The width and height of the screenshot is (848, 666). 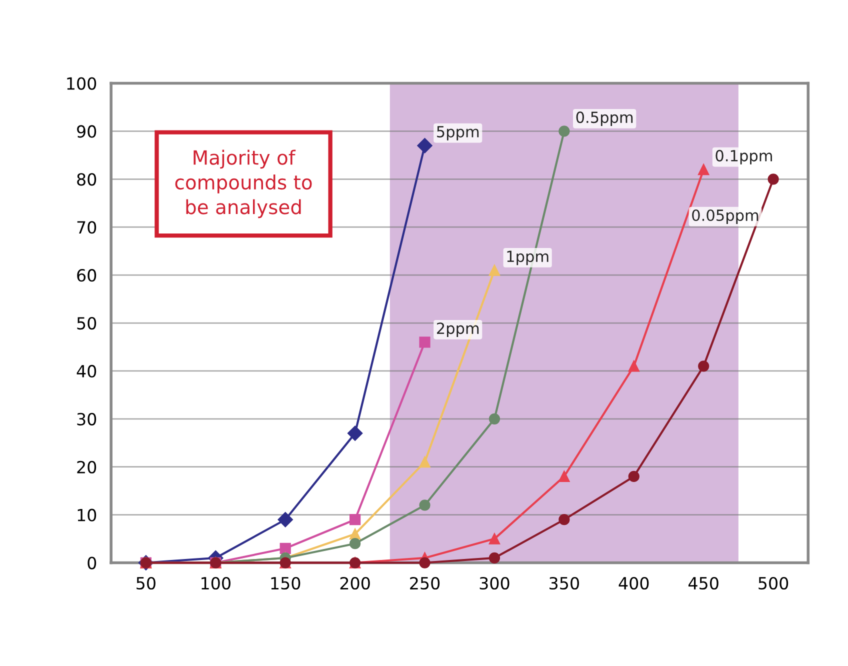 I want to click on x-tick-label: 350, so click(x=564, y=583).